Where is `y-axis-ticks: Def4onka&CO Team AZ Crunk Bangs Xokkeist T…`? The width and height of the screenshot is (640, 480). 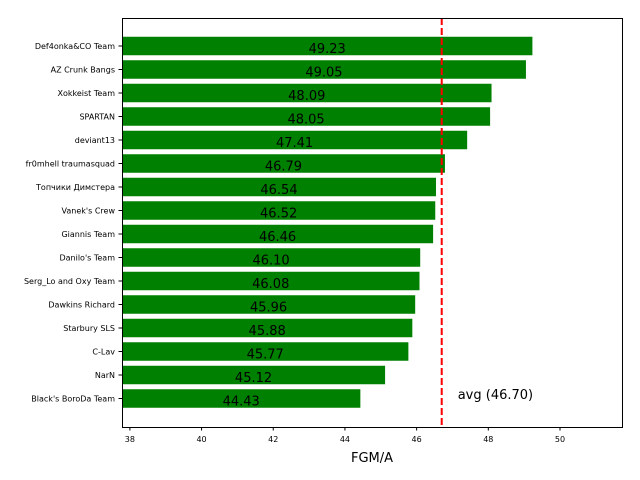
y-axis-ticks: Def4onka&CO Team AZ Crunk Bangs Xokkeist T… is located at coordinates (73, 223).